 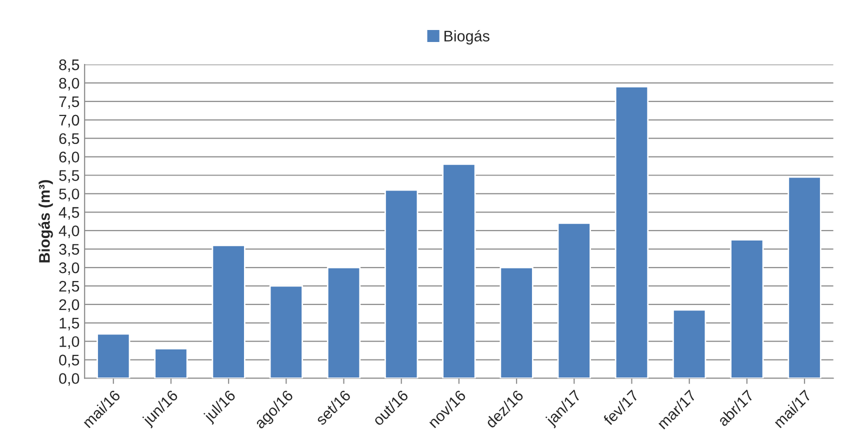 I want to click on y-tick-label: 5,5, so click(x=69, y=176).